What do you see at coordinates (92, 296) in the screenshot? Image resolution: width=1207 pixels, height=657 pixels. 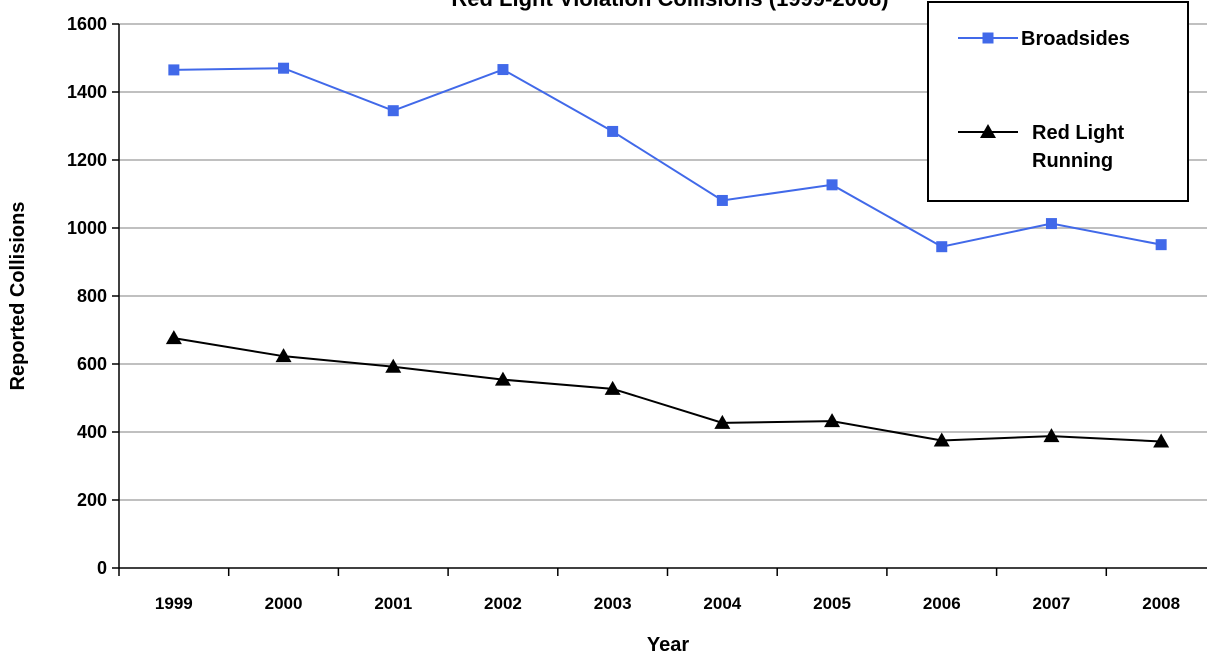 I see `y-tick-label: 800` at bounding box center [92, 296].